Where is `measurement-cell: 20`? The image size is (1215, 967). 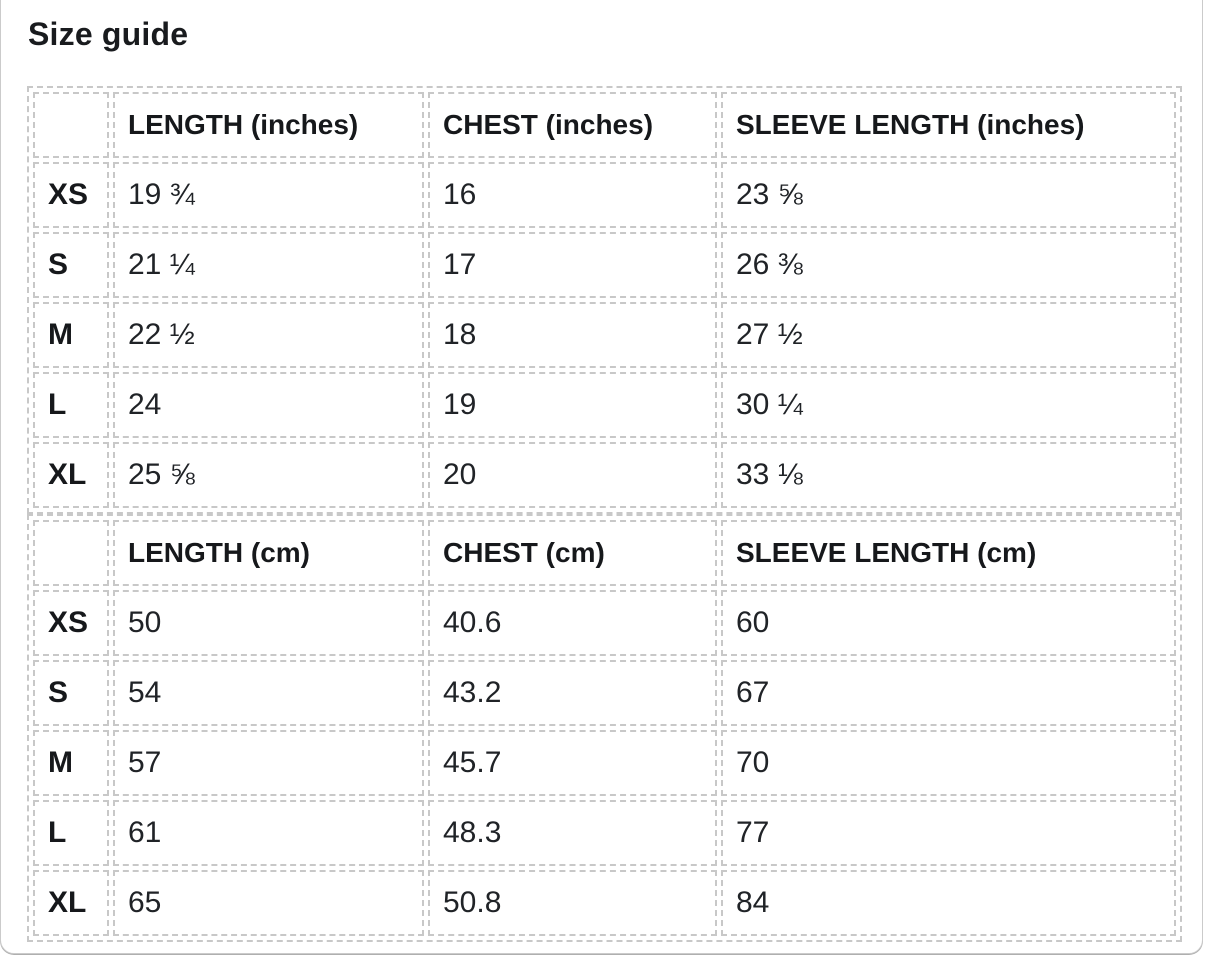 measurement-cell: 20 is located at coordinates (572, 475).